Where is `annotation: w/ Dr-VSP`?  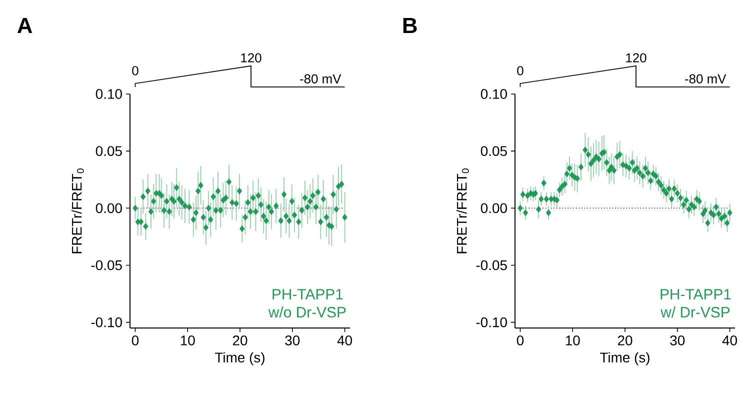 annotation: w/ Dr-VSP is located at coordinates (695, 312).